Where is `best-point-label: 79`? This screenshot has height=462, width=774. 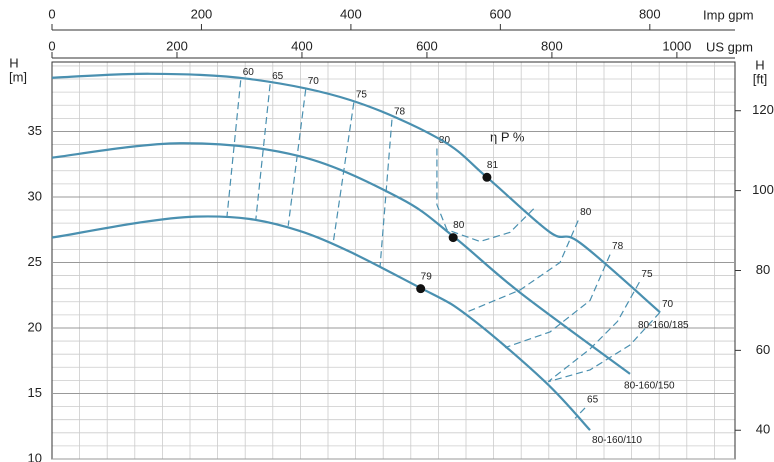
best-point-label: 79 is located at coordinates (427, 276).